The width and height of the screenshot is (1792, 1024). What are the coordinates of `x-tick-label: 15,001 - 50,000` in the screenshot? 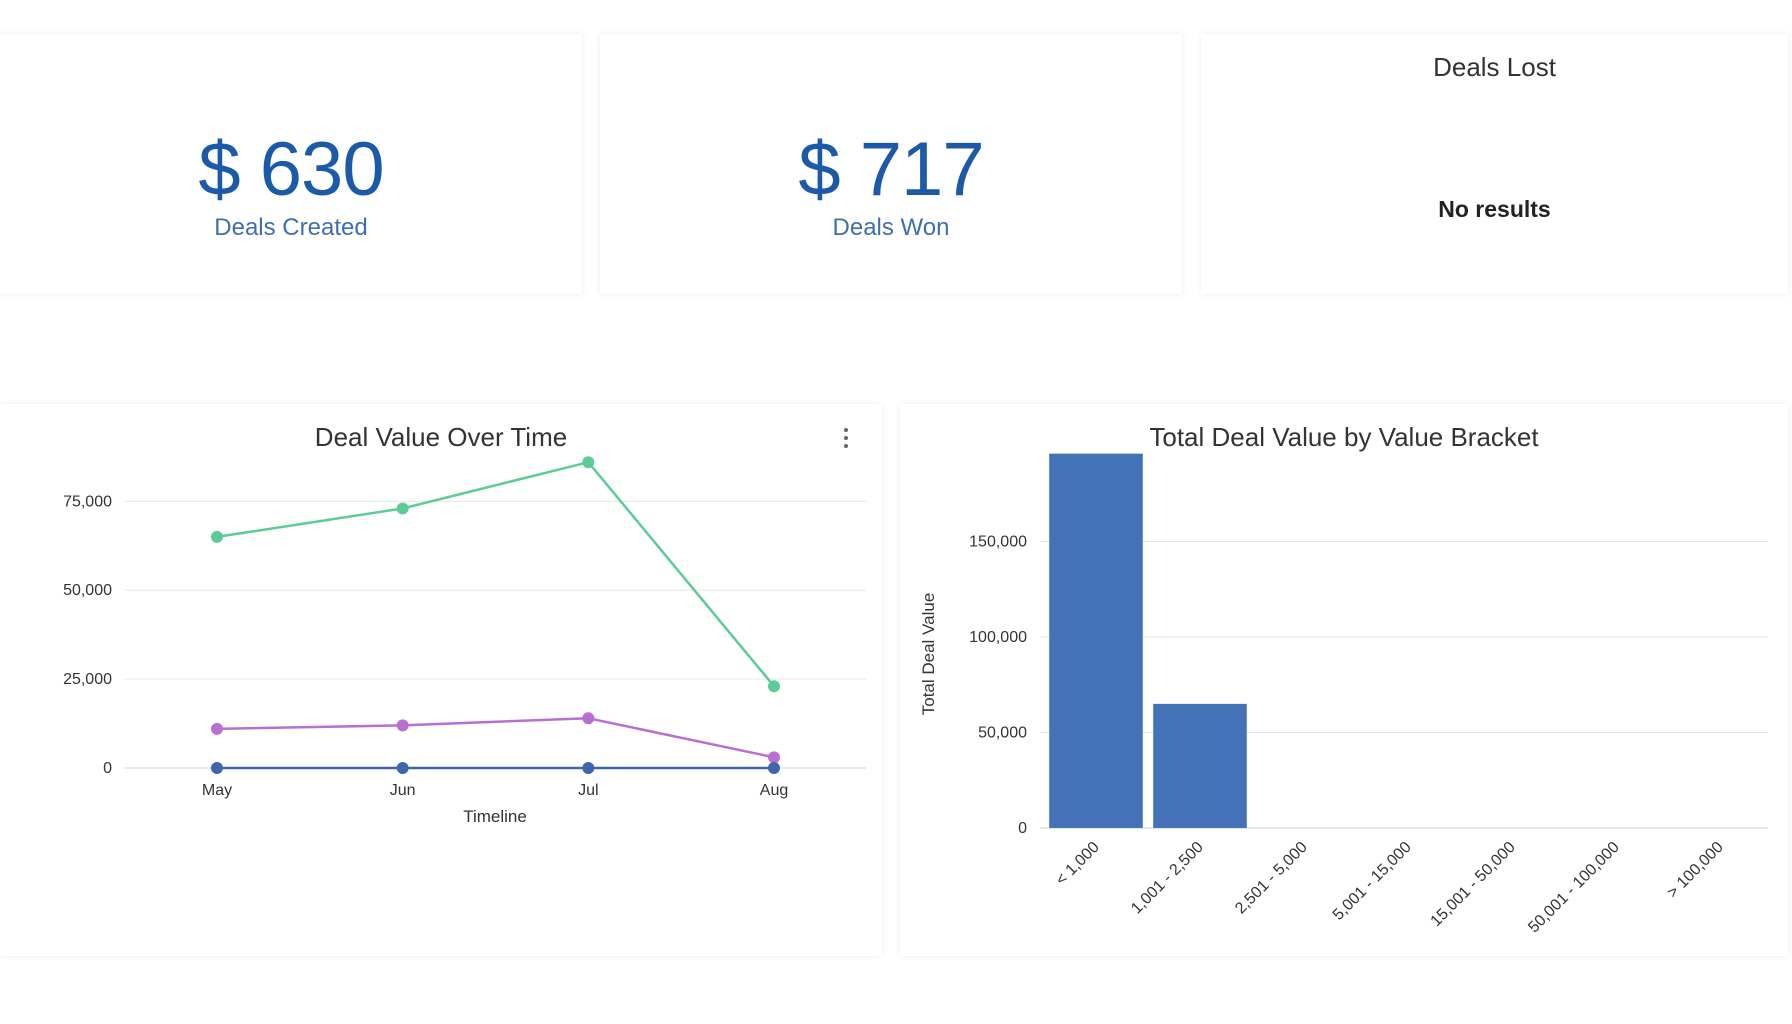 It's located at (1473, 884).